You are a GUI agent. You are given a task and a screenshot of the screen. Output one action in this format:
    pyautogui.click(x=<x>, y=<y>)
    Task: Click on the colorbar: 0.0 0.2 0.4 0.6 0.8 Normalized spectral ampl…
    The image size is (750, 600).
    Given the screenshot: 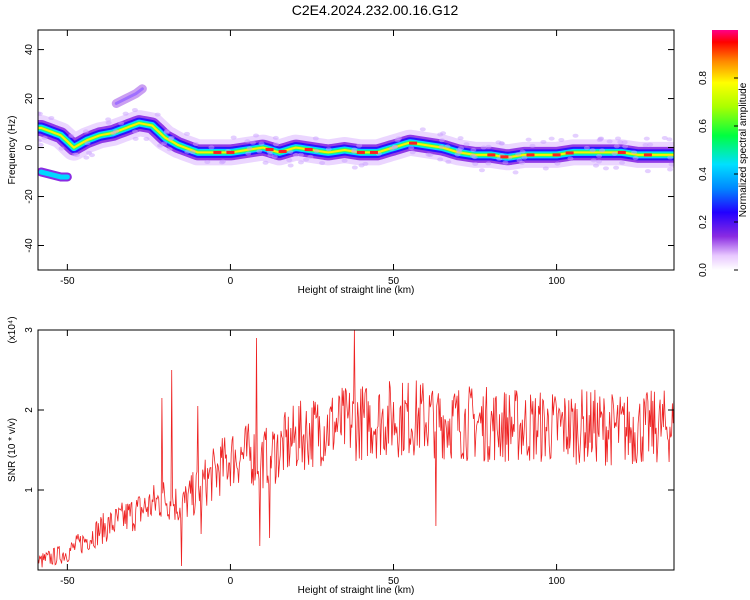 What is the action you would take?
    pyautogui.click(x=723, y=153)
    